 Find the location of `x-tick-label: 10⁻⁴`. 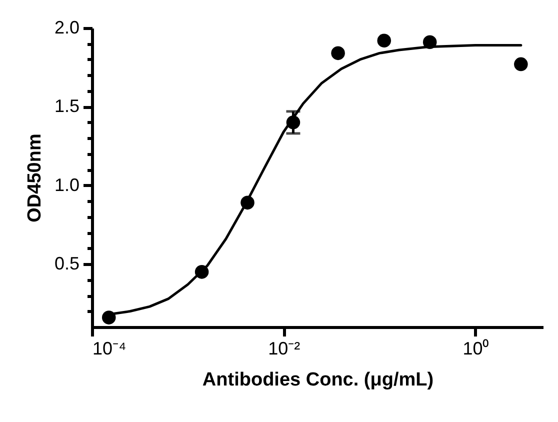

x-tick-label: 10⁻⁴ is located at coordinates (109, 348).